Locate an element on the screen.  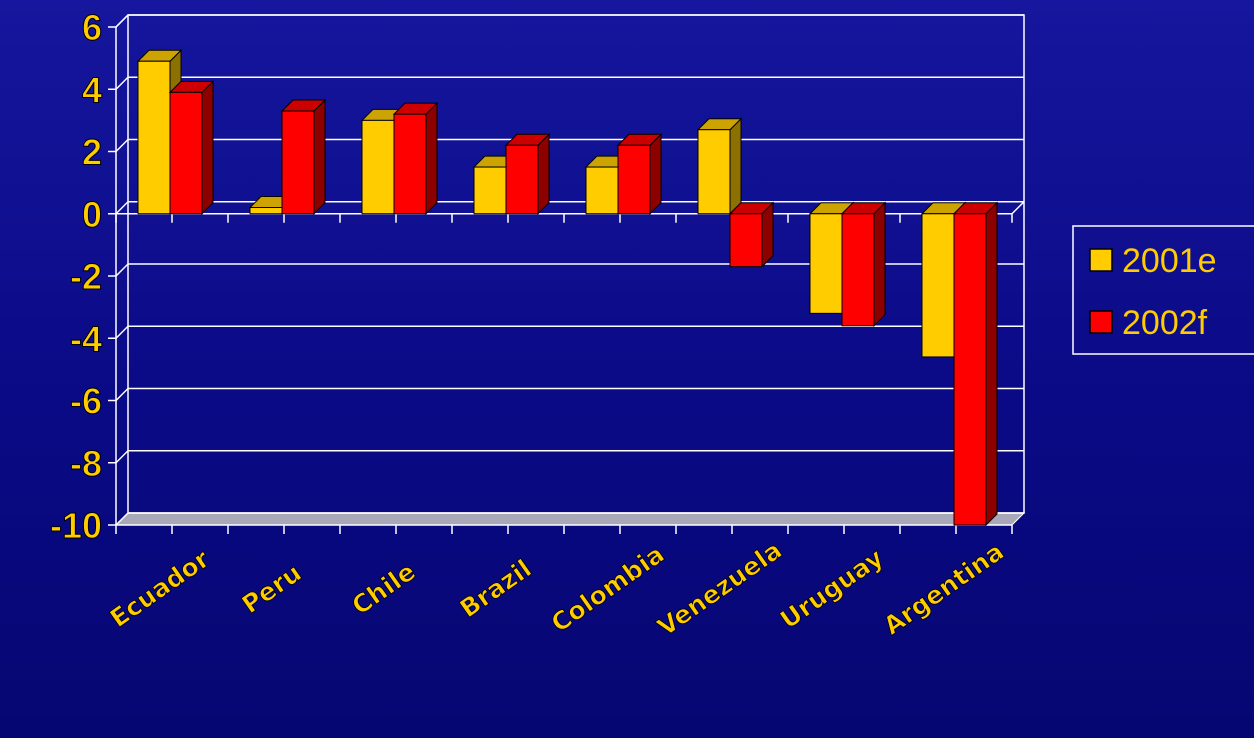
legend-swatch-2001e is located at coordinates (1101, 260).